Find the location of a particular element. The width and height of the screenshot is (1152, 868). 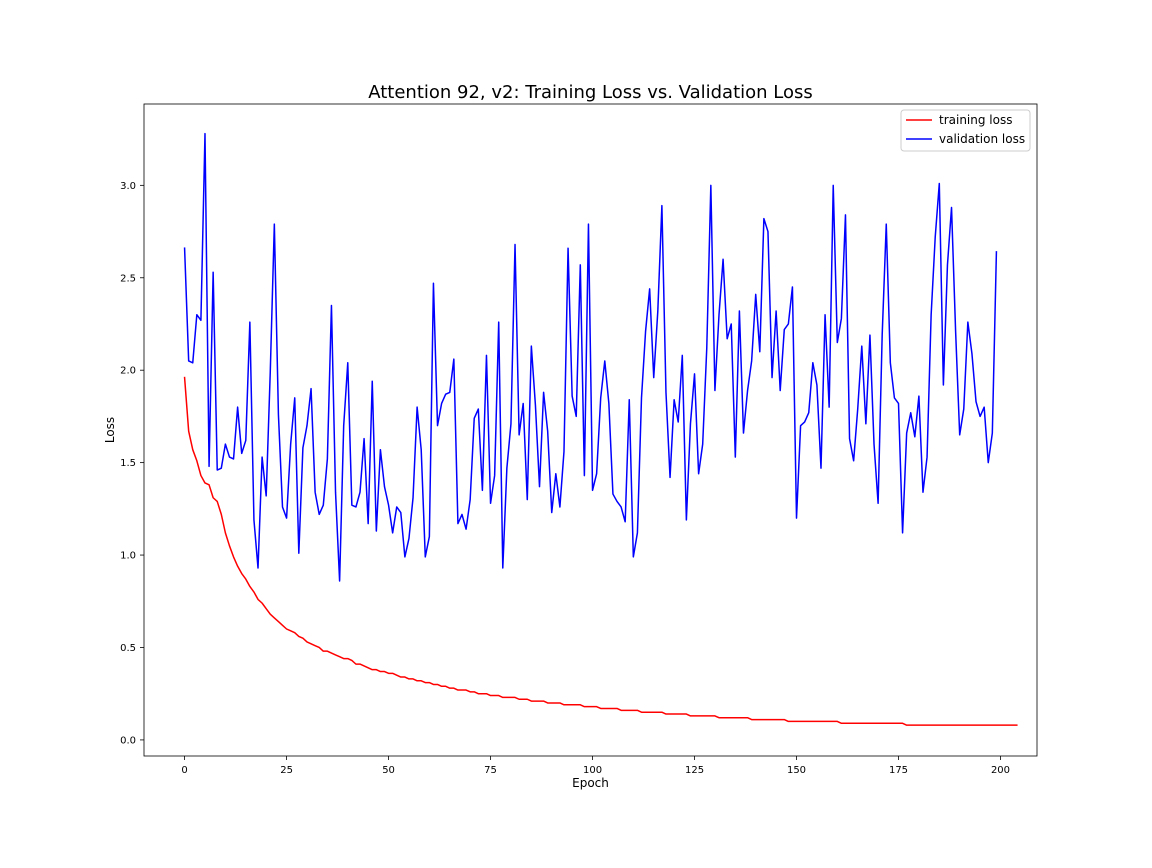

legend: training loss validation loss is located at coordinates (965, 130).